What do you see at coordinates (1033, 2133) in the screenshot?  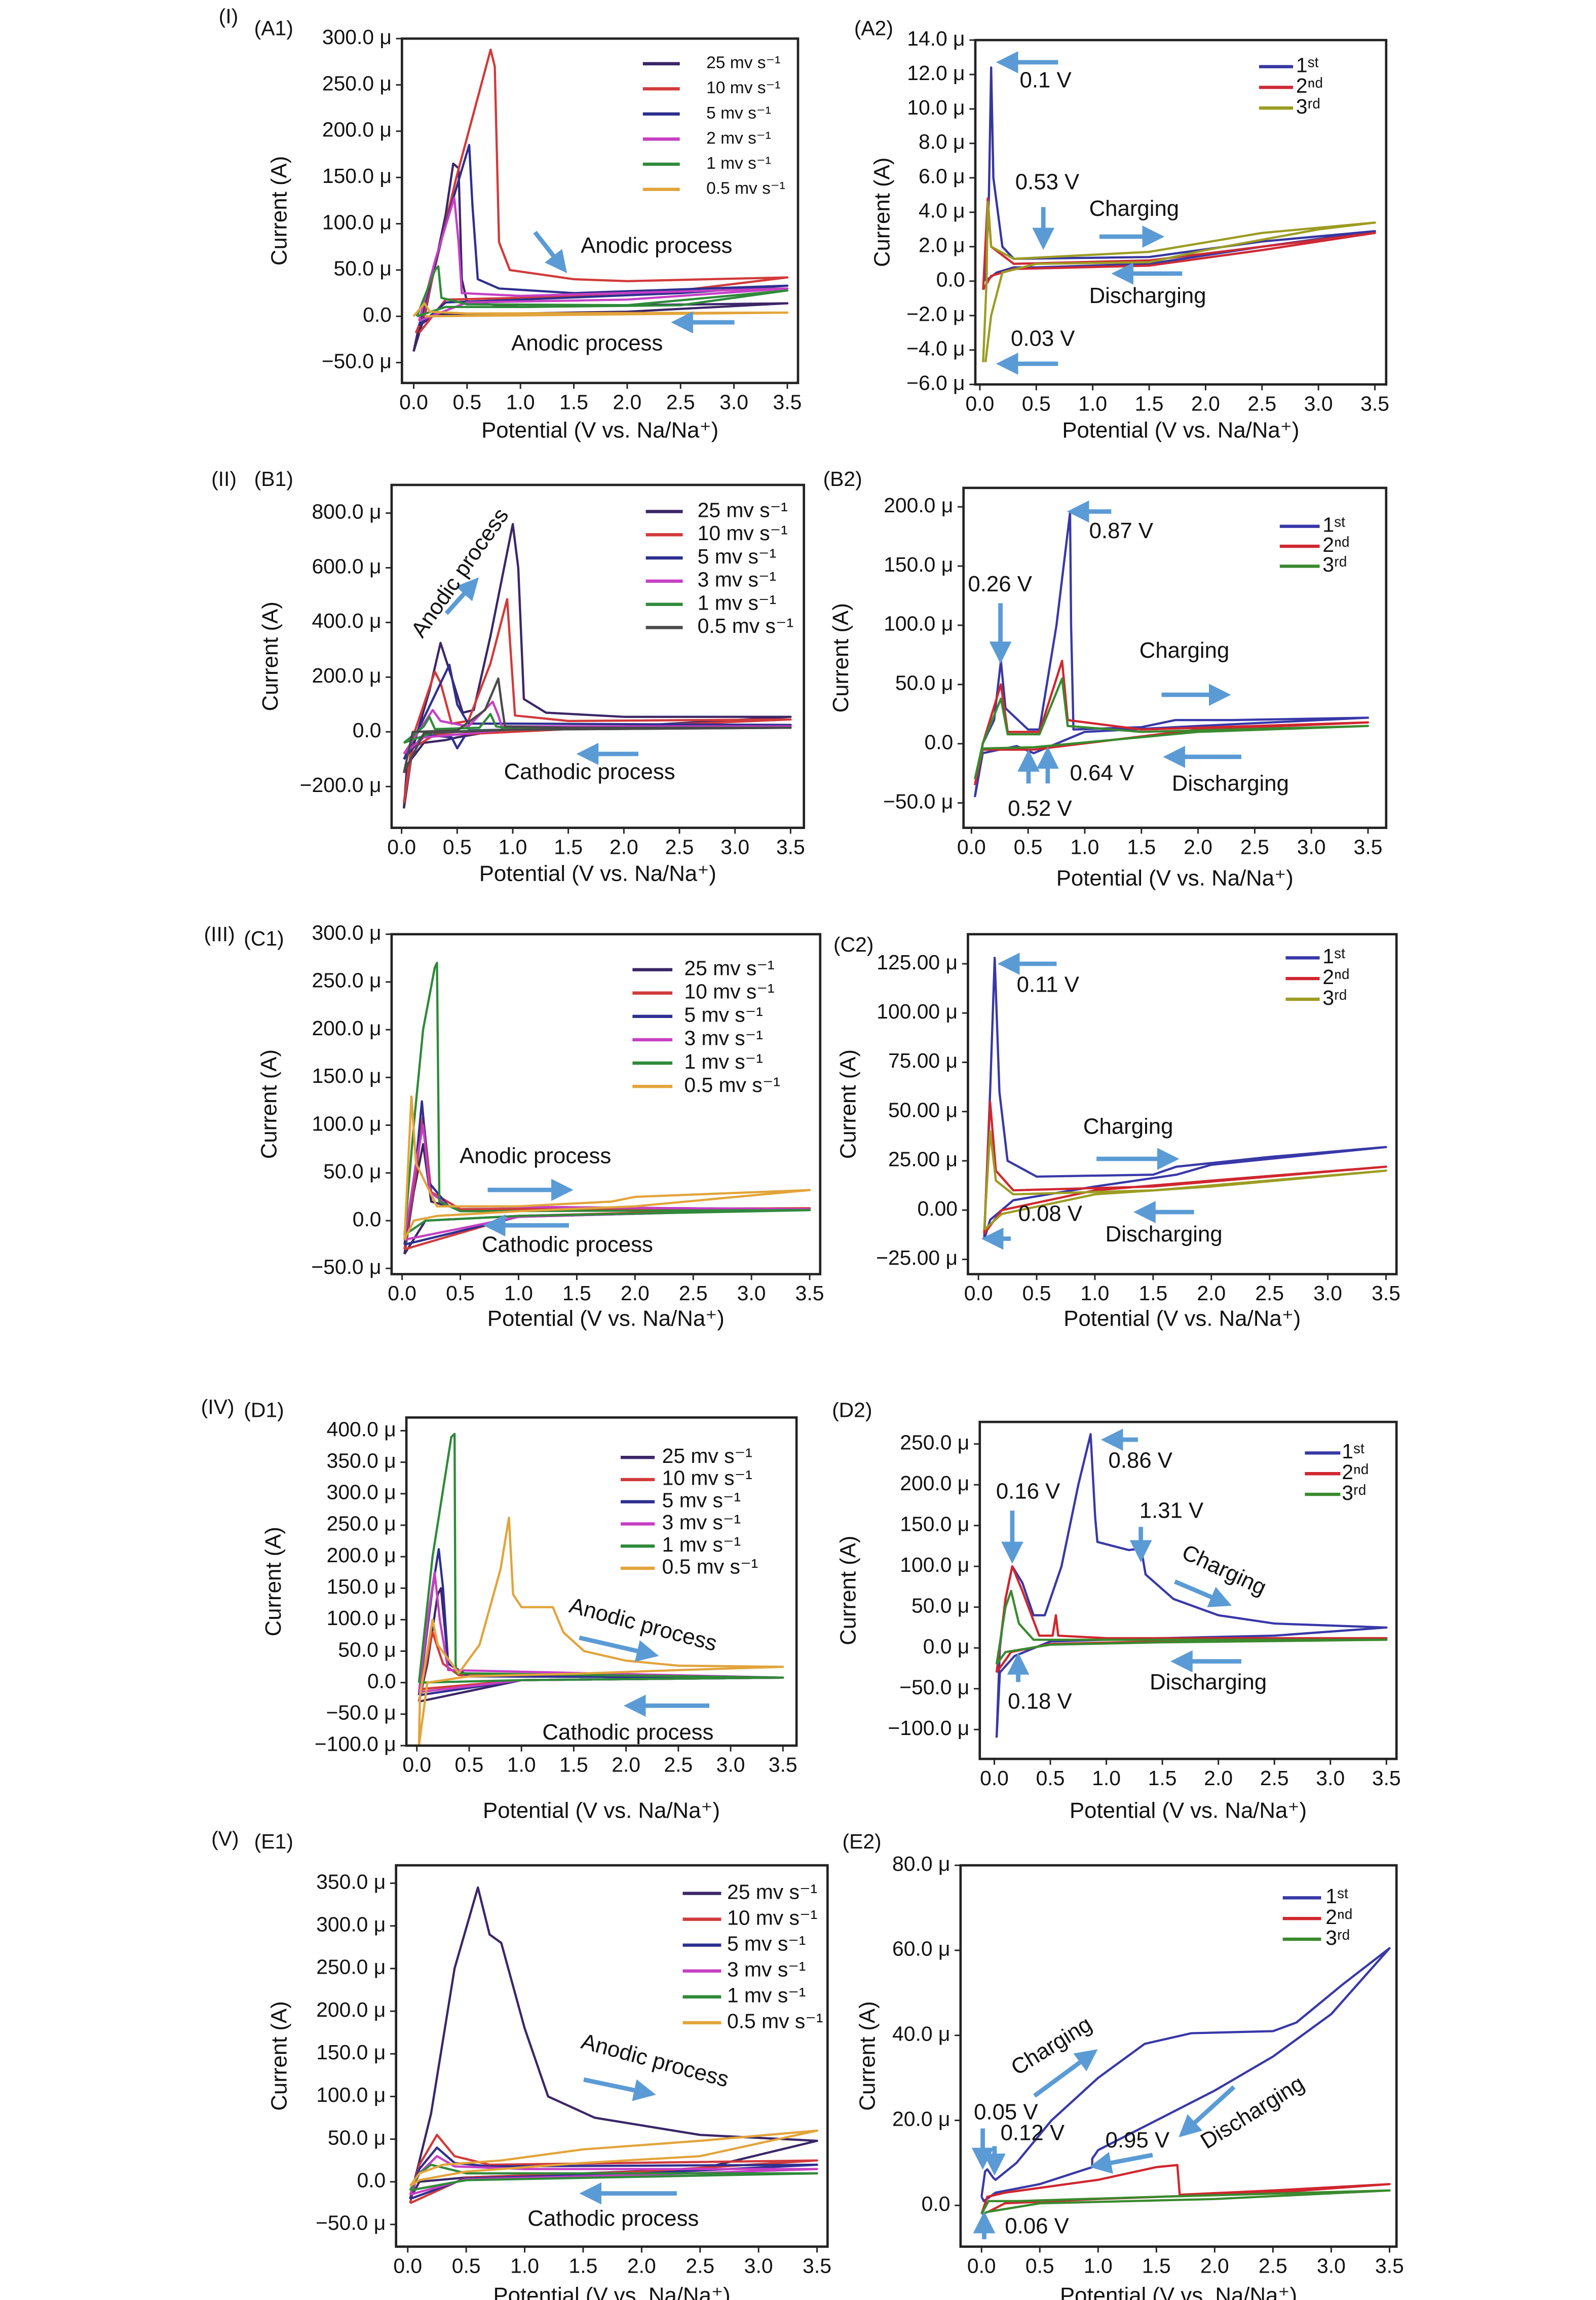 I see `annotation-label: 0.12 V` at bounding box center [1033, 2133].